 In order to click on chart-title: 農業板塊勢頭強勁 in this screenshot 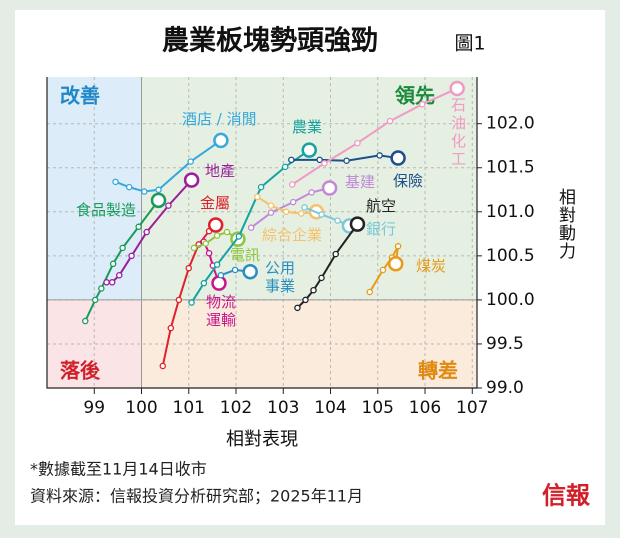, I will do `click(270, 41)`.